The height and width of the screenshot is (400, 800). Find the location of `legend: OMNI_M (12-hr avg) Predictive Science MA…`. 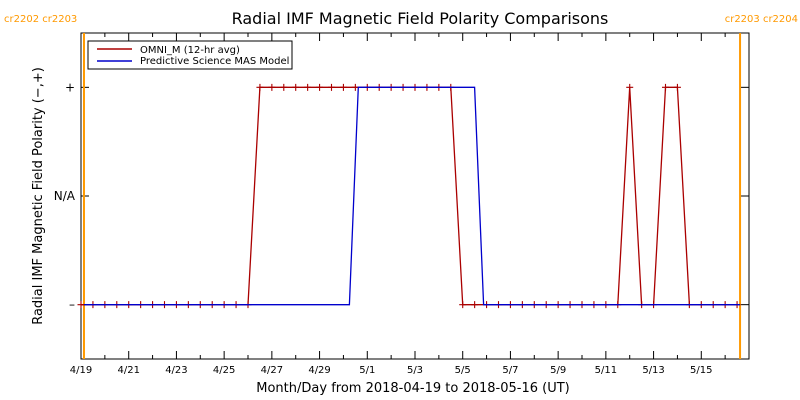

legend: OMNI_M (12-hr avg) Predictive Science MA… is located at coordinates (190, 55).